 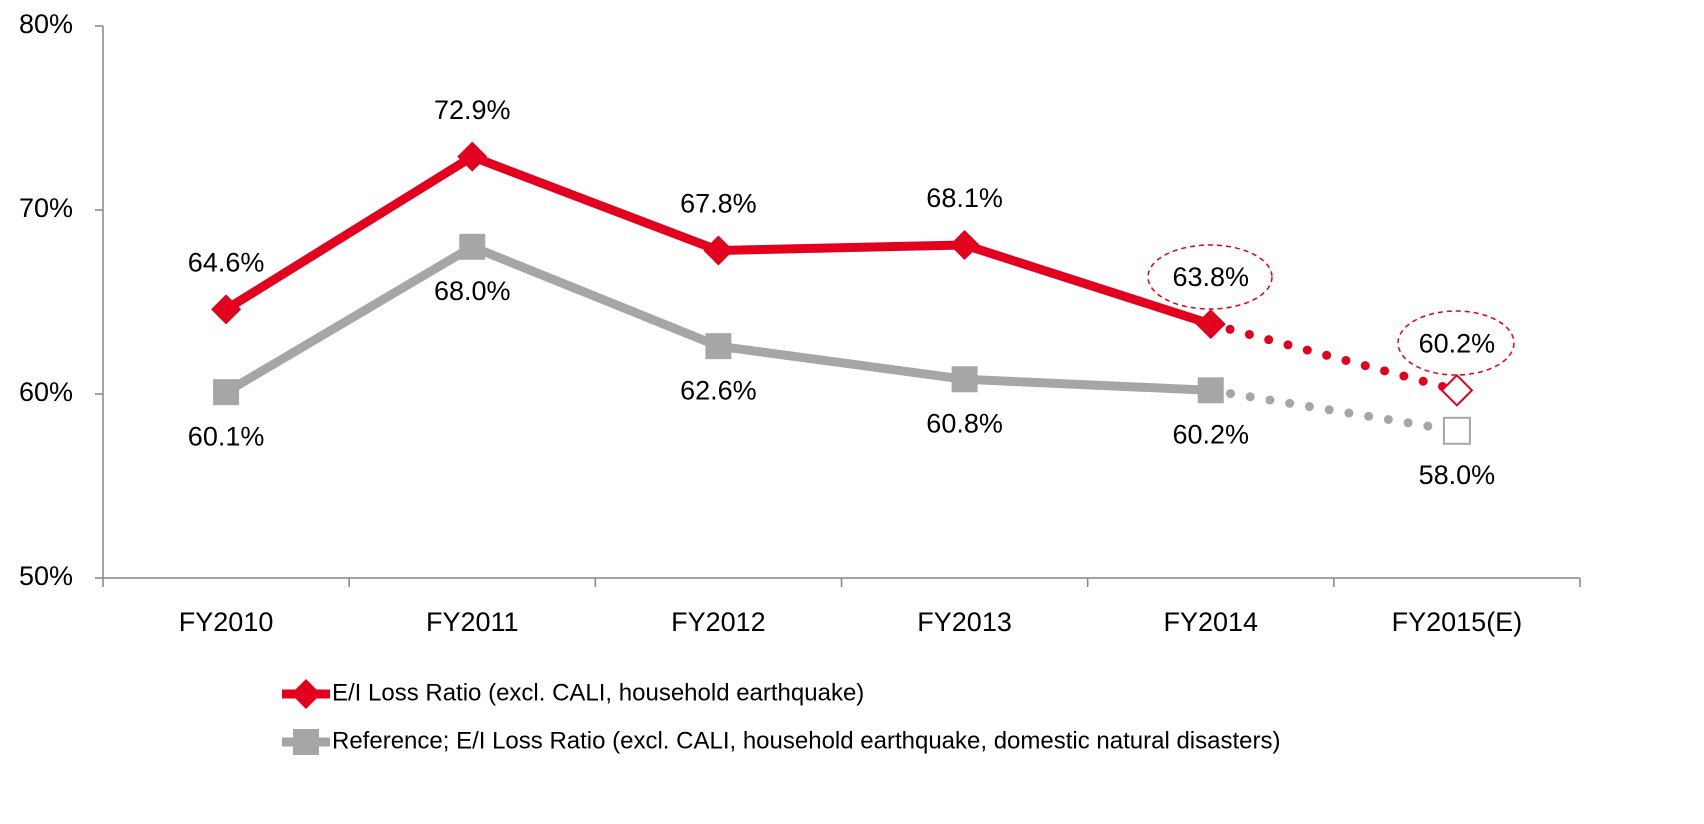 I want to click on x-tick-label: FY2013, so click(x=964, y=622).